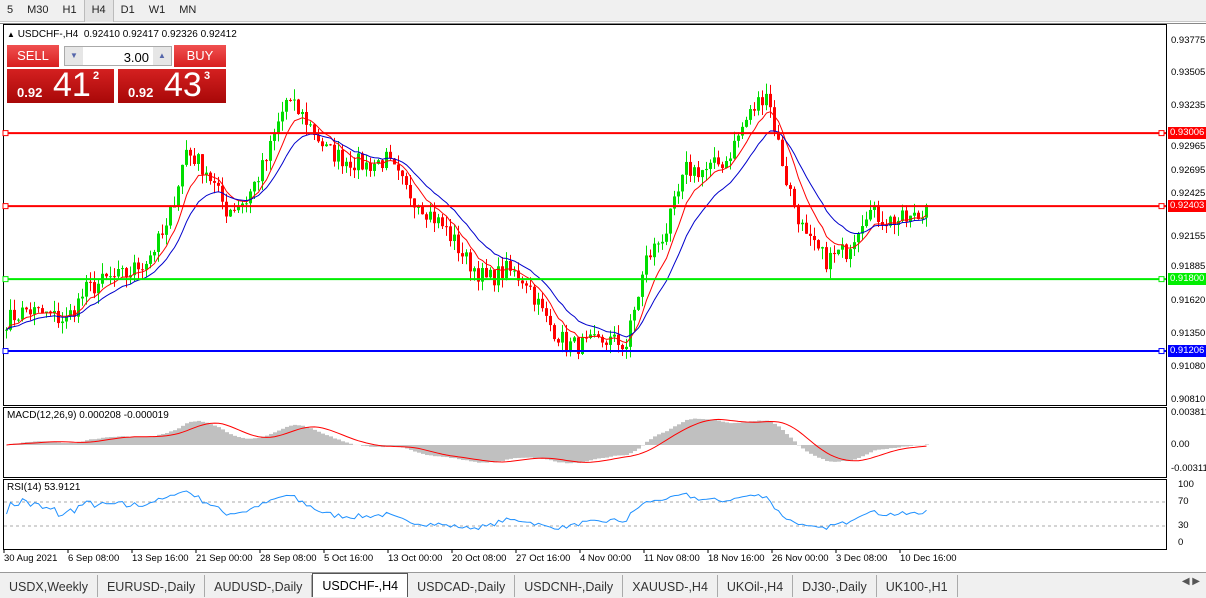 The height and width of the screenshot is (598, 1206). What do you see at coordinates (49, 586) in the screenshot?
I see `chart-tab: USDX,Weekly` at bounding box center [49, 586].